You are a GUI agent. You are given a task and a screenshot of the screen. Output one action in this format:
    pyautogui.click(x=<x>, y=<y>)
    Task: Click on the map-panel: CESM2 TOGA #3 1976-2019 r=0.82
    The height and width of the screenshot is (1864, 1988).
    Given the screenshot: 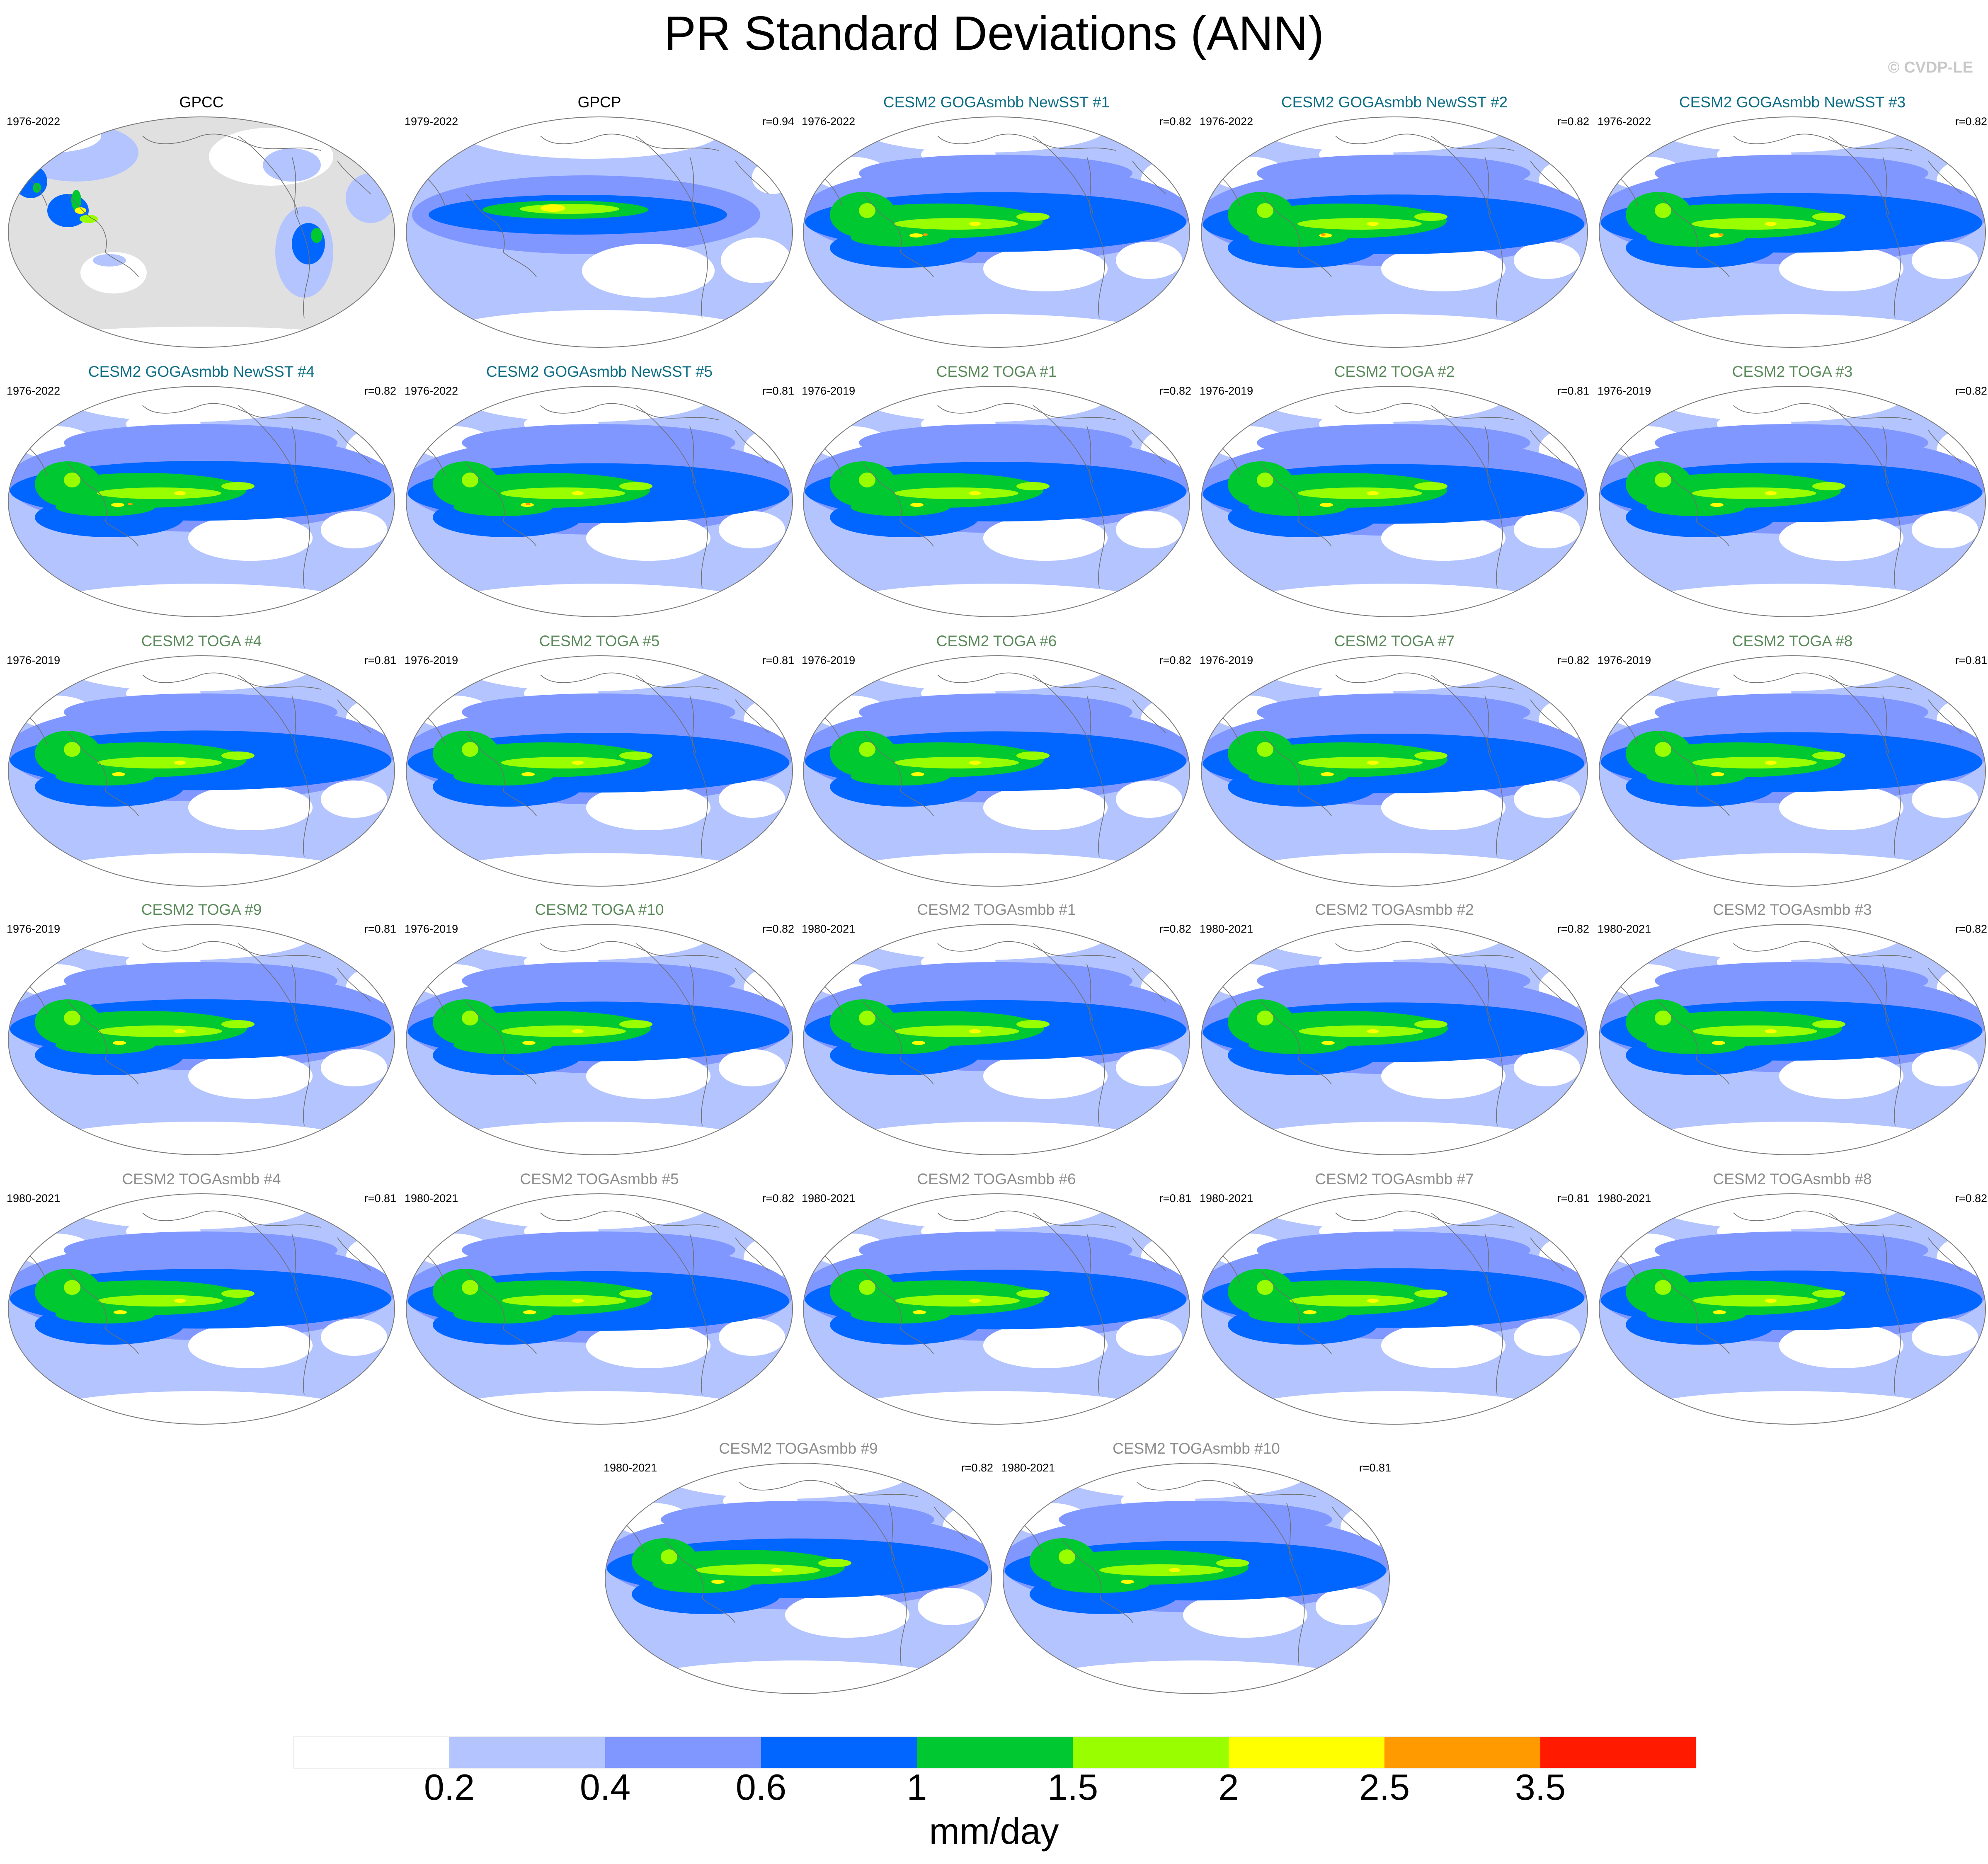 What is the action you would take?
    pyautogui.click(x=1793, y=492)
    